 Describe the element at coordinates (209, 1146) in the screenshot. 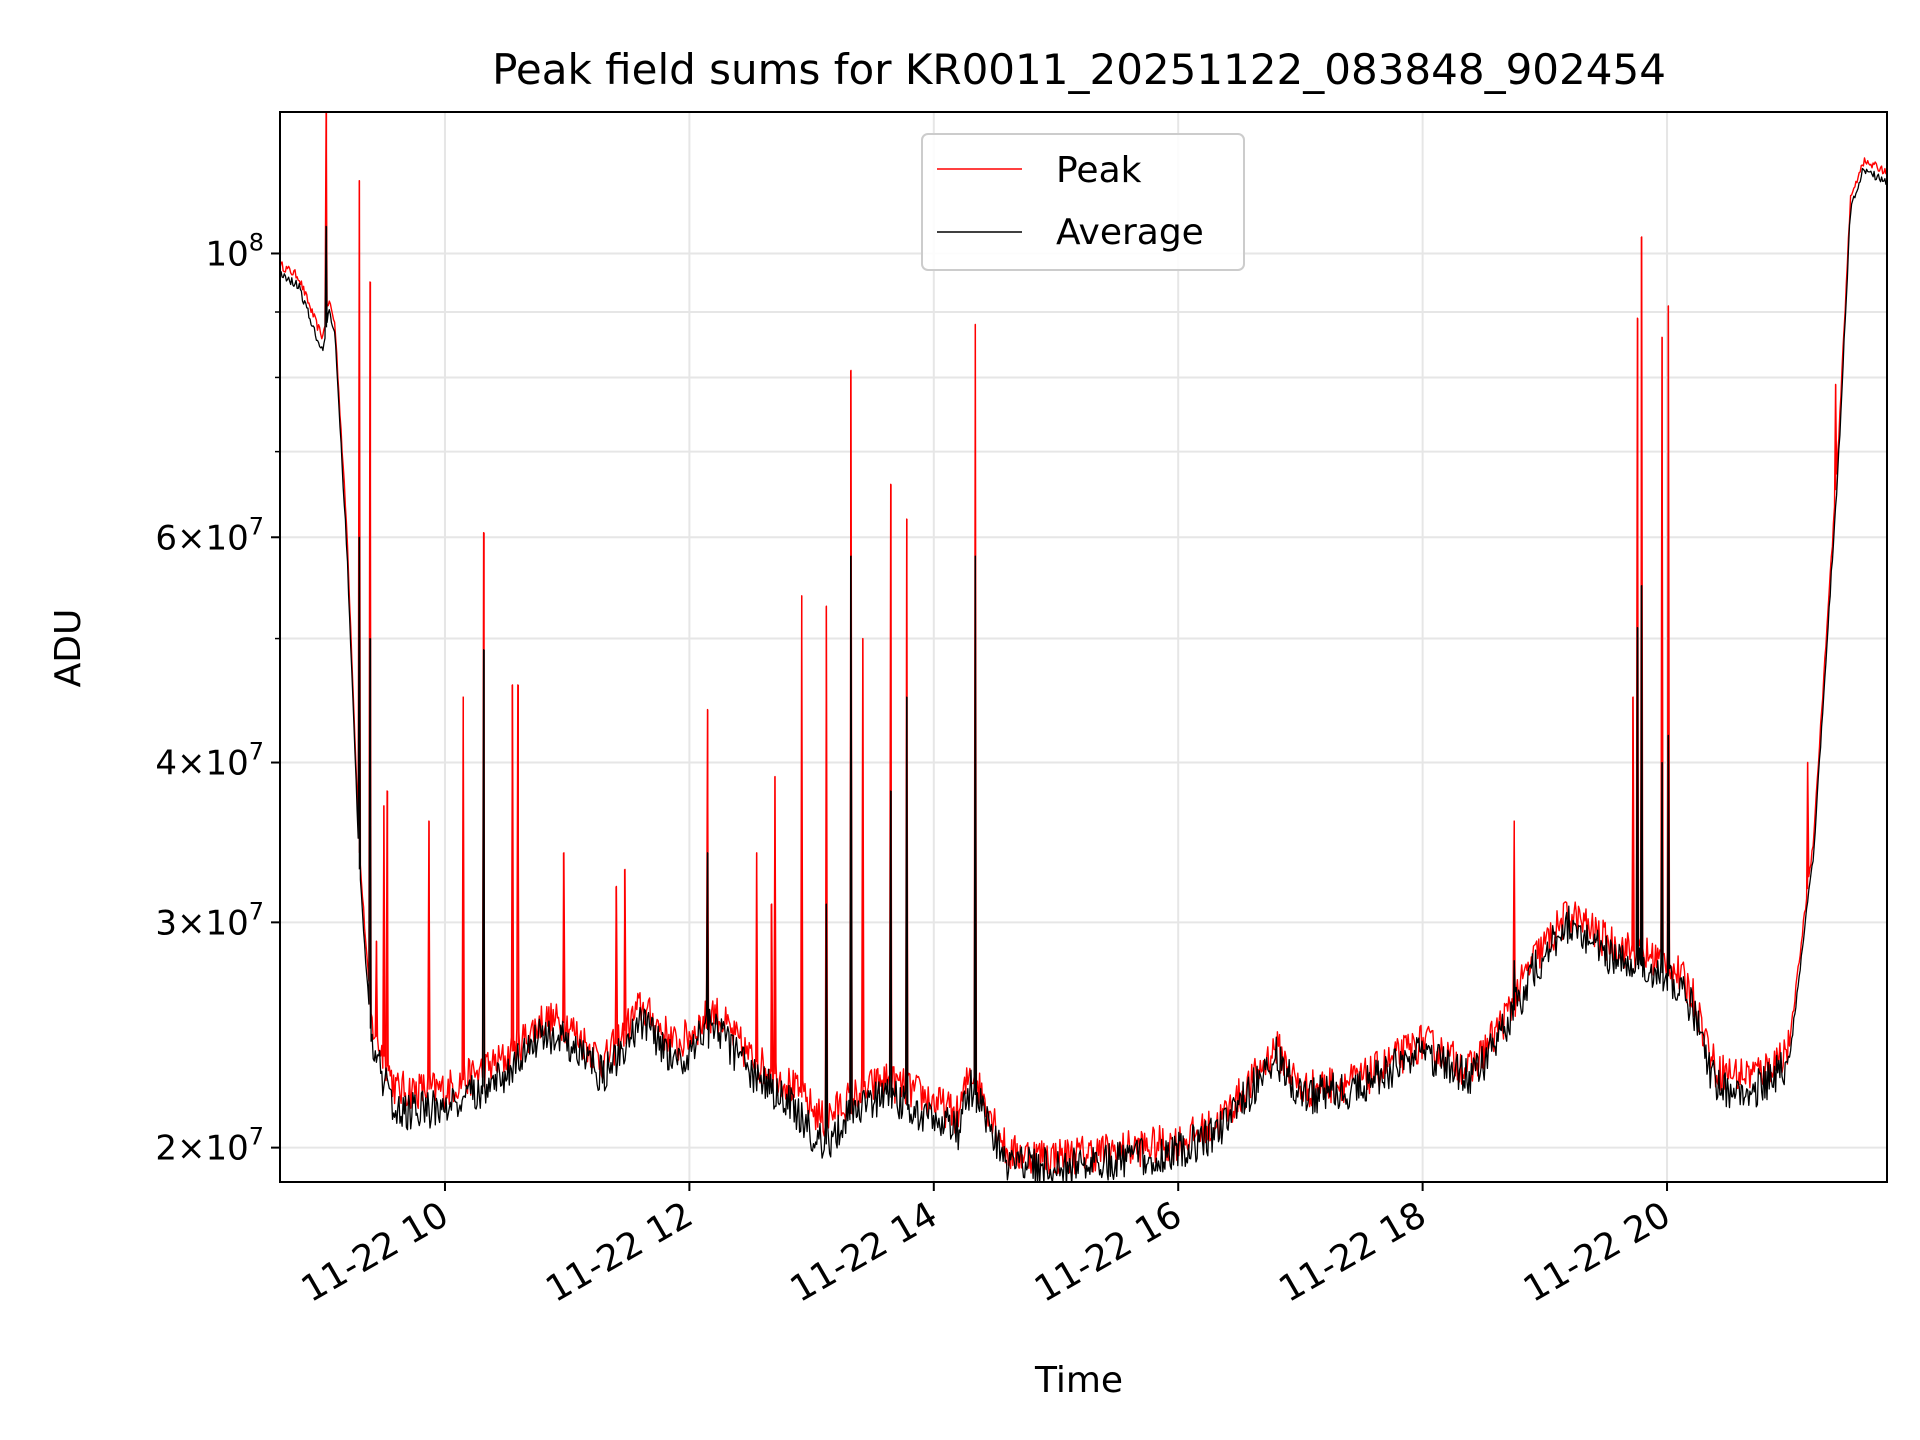

I see `y-tick-label: 2×107` at that location.